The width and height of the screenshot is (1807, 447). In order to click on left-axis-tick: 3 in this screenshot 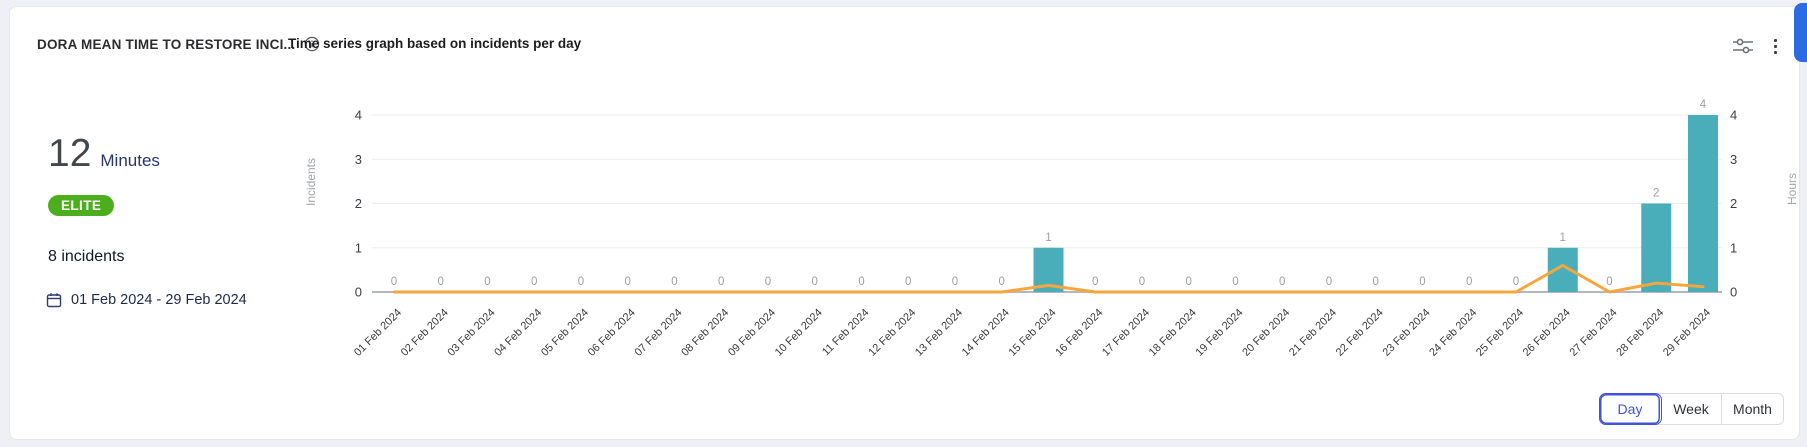, I will do `click(358, 159)`.